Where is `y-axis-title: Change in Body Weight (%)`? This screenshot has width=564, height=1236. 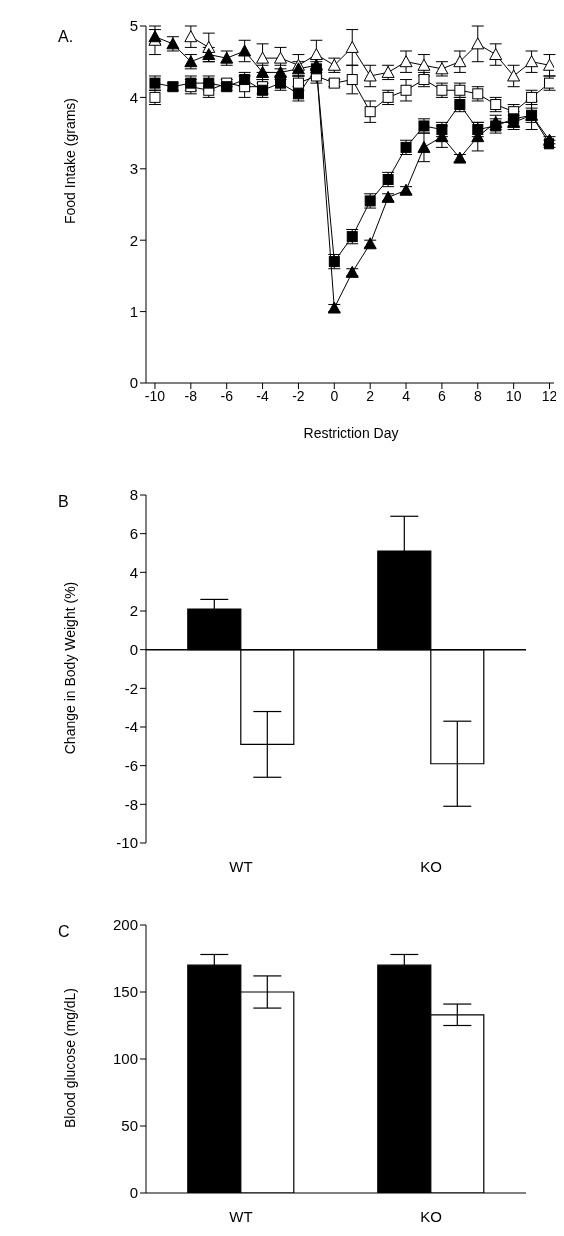
y-axis-title: Change in Body Weight (%) is located at coordinates (70, 668).